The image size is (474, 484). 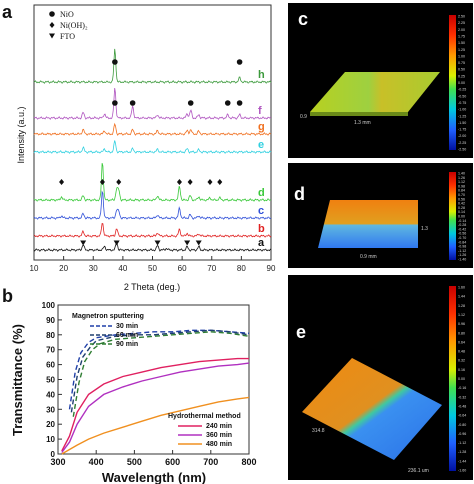 What do you see at coordinates (152, 129) in the screenshot?
I see `xrd-series-g` at bounding box center [152, 129].